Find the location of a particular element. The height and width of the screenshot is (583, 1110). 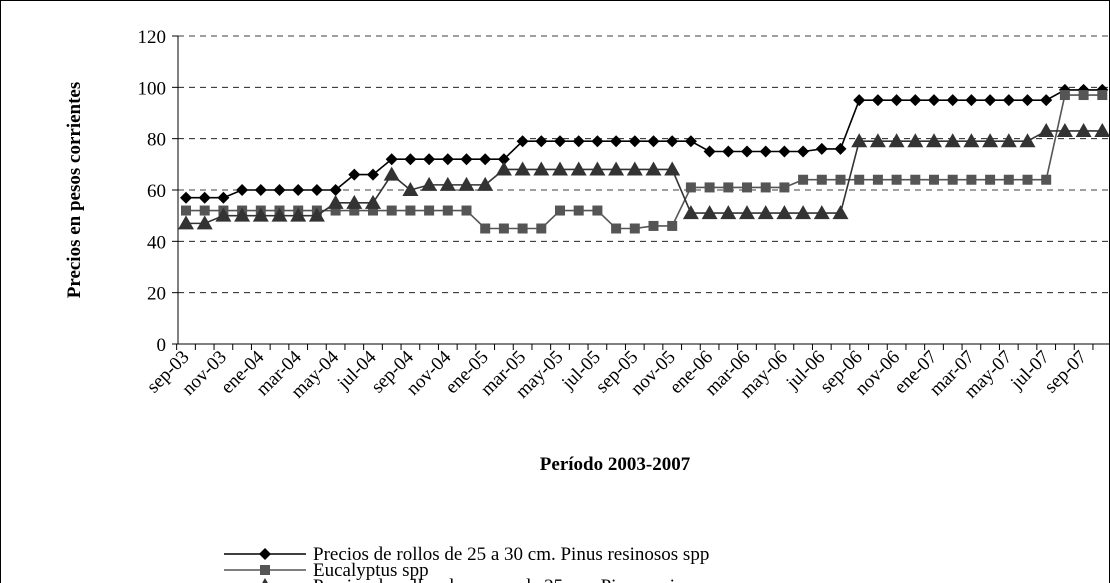

y-tick-label: 40 is located at coordinates (156, 242).